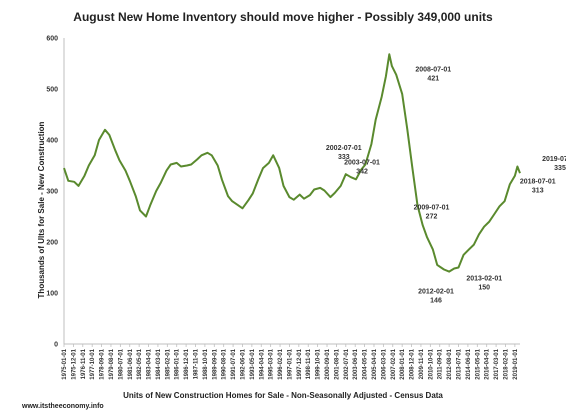  Describe the element at coordinates (243, 363) in the screenshot. I see `x-tick-label: 1992-06-01` at that location.